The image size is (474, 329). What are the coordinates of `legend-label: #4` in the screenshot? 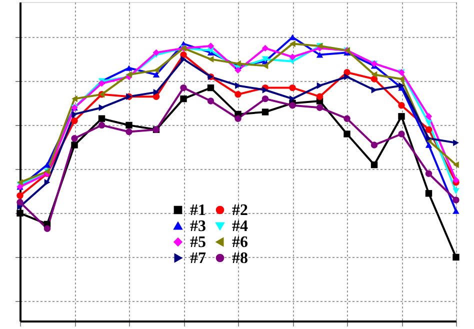 It's located at (240, 226).